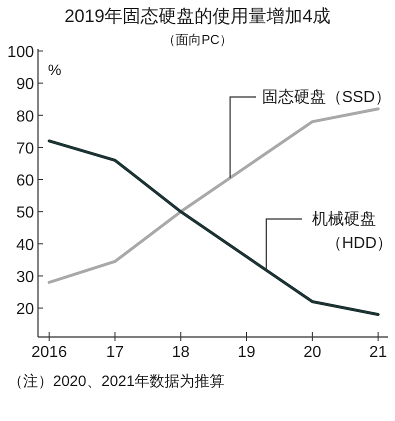 The image size is (395, 421). Describe the element at coordinates (25, 213) in the screenshot. I see `y-tick-label: 50` at that location.